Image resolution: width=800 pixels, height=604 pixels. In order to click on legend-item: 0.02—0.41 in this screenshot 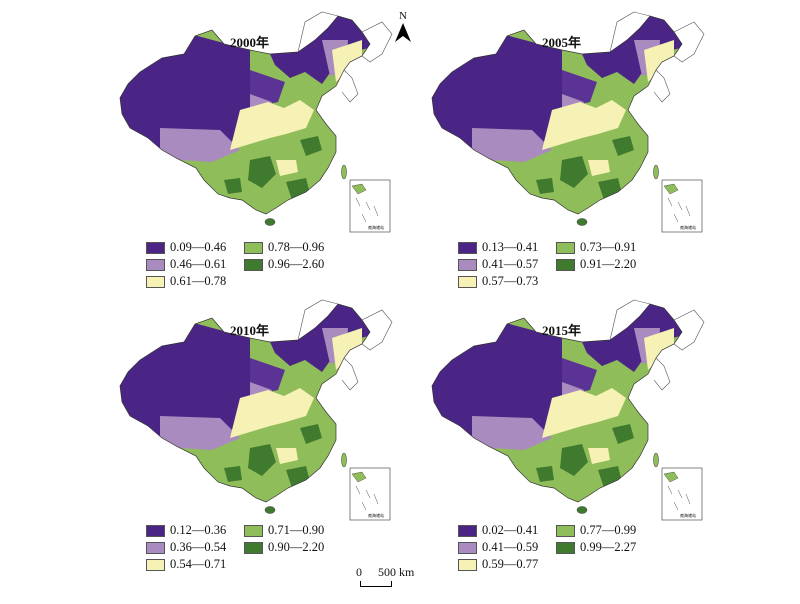, I will do `click(498, 530)`.